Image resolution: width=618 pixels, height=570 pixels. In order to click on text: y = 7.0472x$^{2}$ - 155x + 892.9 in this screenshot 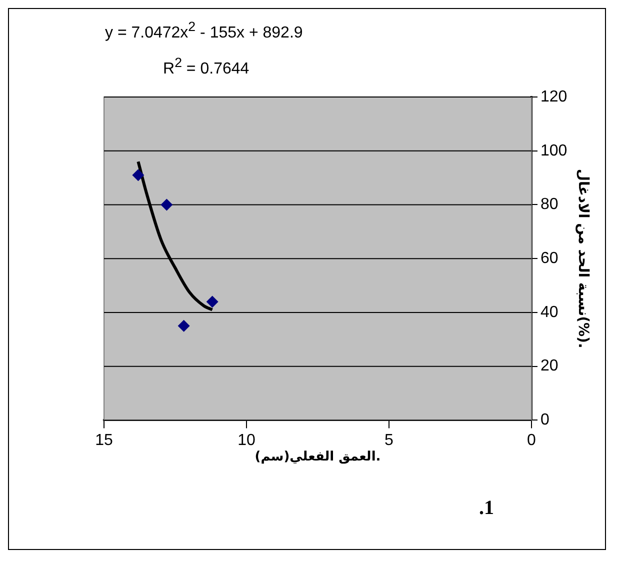, I will do `click(204, 30)`.